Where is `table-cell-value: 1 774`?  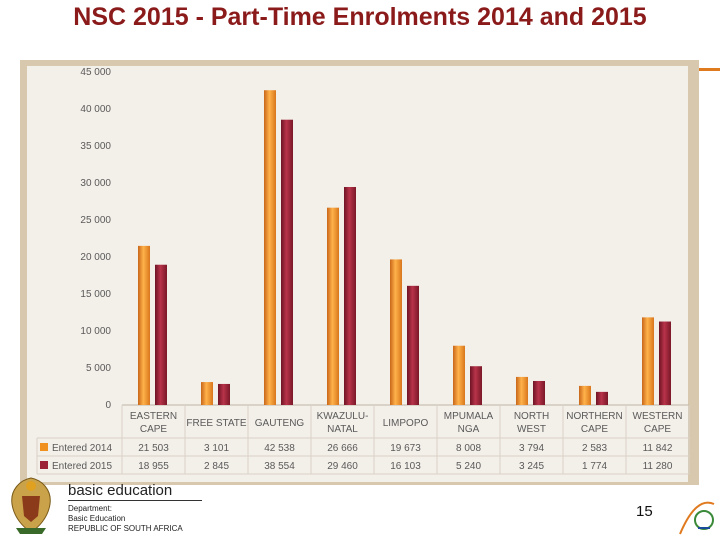 table-cell-value: 1 774 is located at coordinates (594, 466).